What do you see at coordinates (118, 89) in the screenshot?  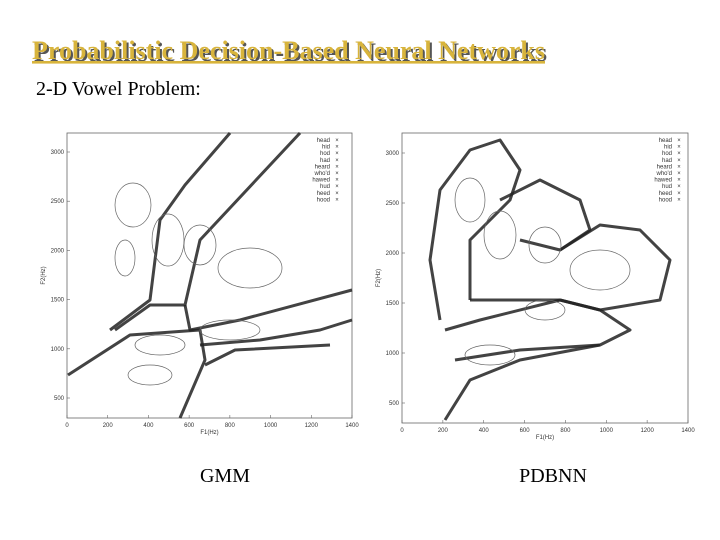 I see `subtitle: 2-D Vowel Problem:` at bounding box center [118, 89].